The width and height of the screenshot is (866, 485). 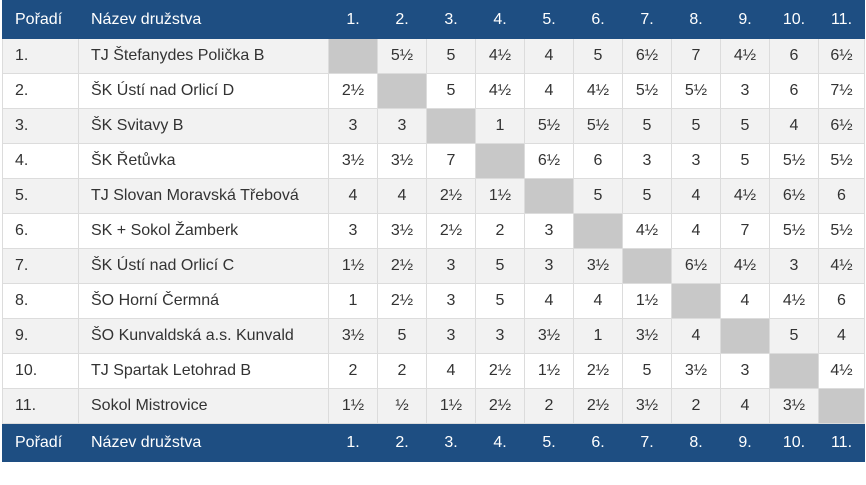 What do you see at coordinates (40, 336) in the screenshot?
I see `rank-cell: 9.` at bounding box center [40, 336].